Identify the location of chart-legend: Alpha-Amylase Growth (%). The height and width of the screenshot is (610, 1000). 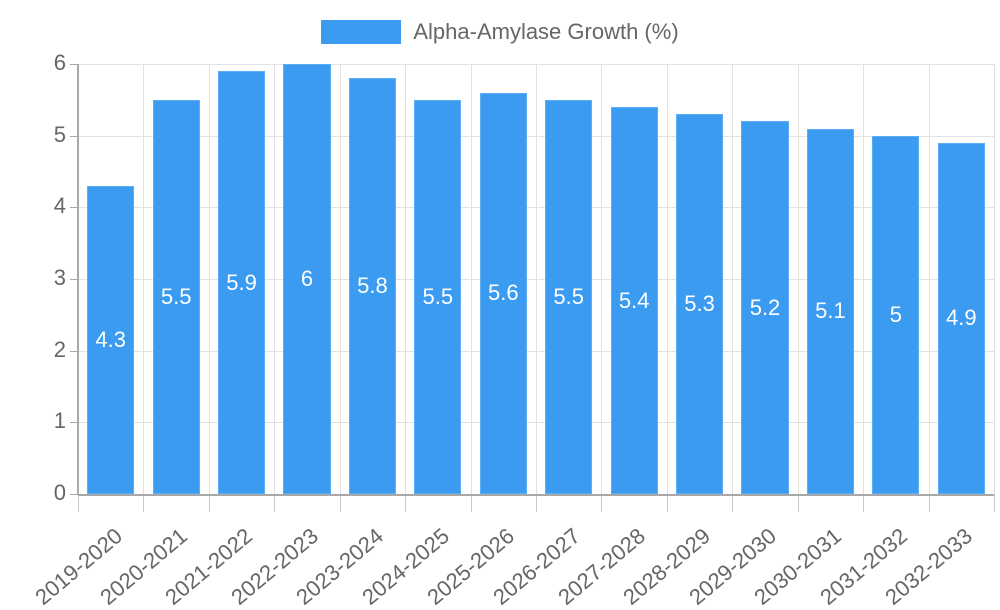
(500, 32).